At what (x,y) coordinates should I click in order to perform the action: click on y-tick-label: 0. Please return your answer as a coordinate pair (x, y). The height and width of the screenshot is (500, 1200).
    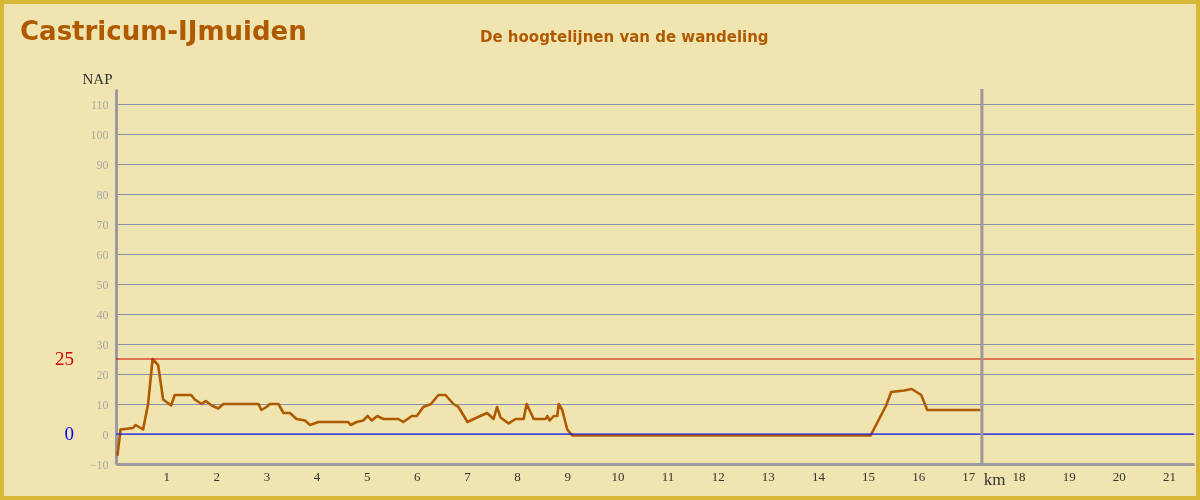
    Looking at the image, I should click on (105, 434).